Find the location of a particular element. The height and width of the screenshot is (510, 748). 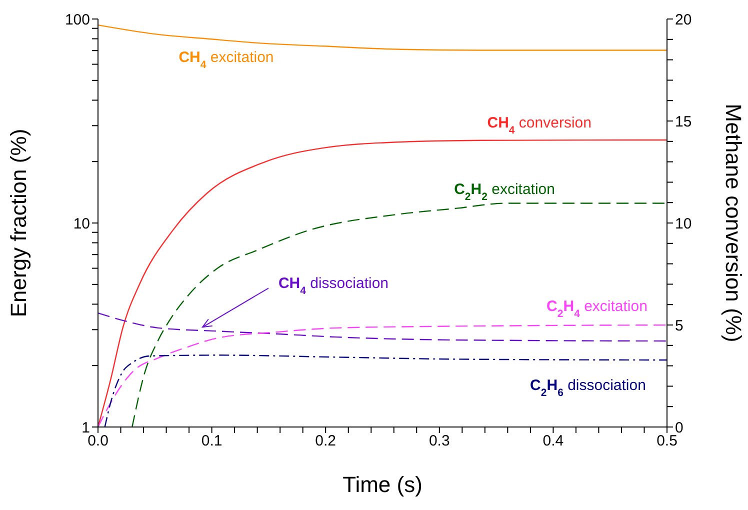

y-axis-title: Energy fraction (%) is located at coordinates (18, 223).